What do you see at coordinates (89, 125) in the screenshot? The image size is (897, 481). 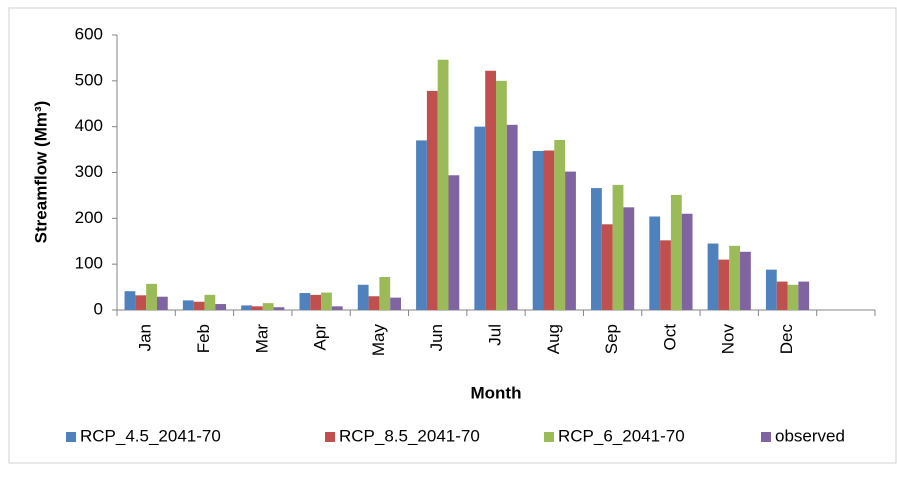 I see `y-tick-label: 400` at bounding box center [89, 125].